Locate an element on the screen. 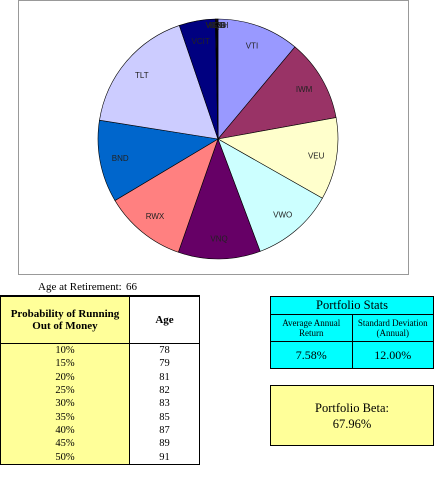 Image resolution: width=434 pixels, height=480 pixels. prob-cell: 40% is located at coordinates (65, 430).